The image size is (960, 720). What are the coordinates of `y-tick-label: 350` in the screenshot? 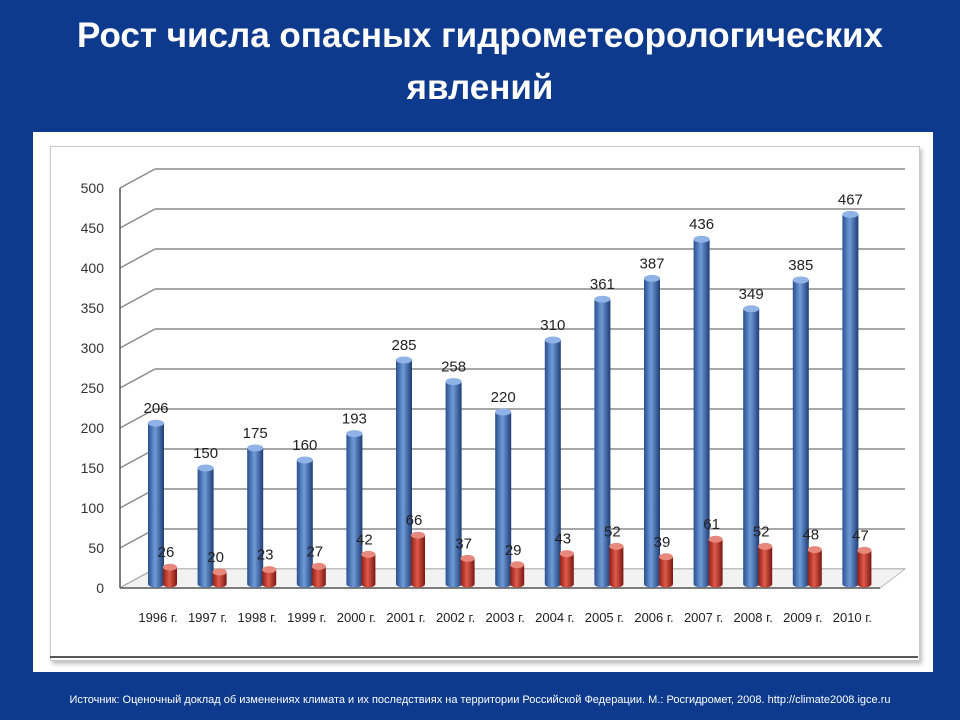 It's located at (93, 308).